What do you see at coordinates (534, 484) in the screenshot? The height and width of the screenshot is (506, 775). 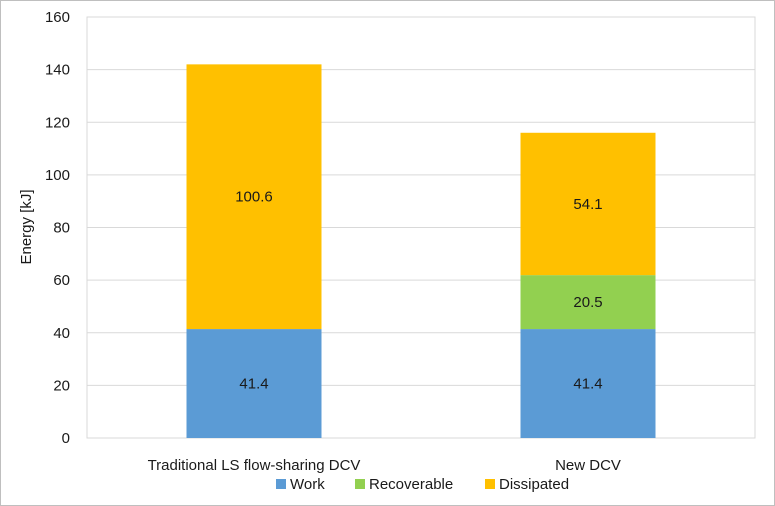 I see `legend-label-dissipated: Dissipated` at bounding box center [534, 484].